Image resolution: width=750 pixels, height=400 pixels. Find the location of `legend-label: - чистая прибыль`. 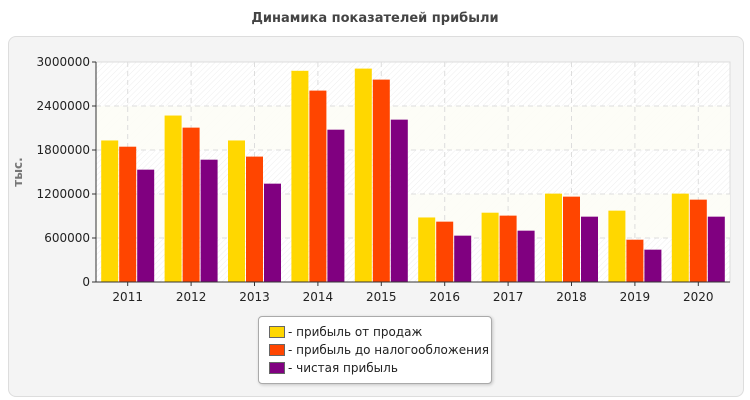

legend-label: - чистая прибыль is located at coordinates (343, 368).